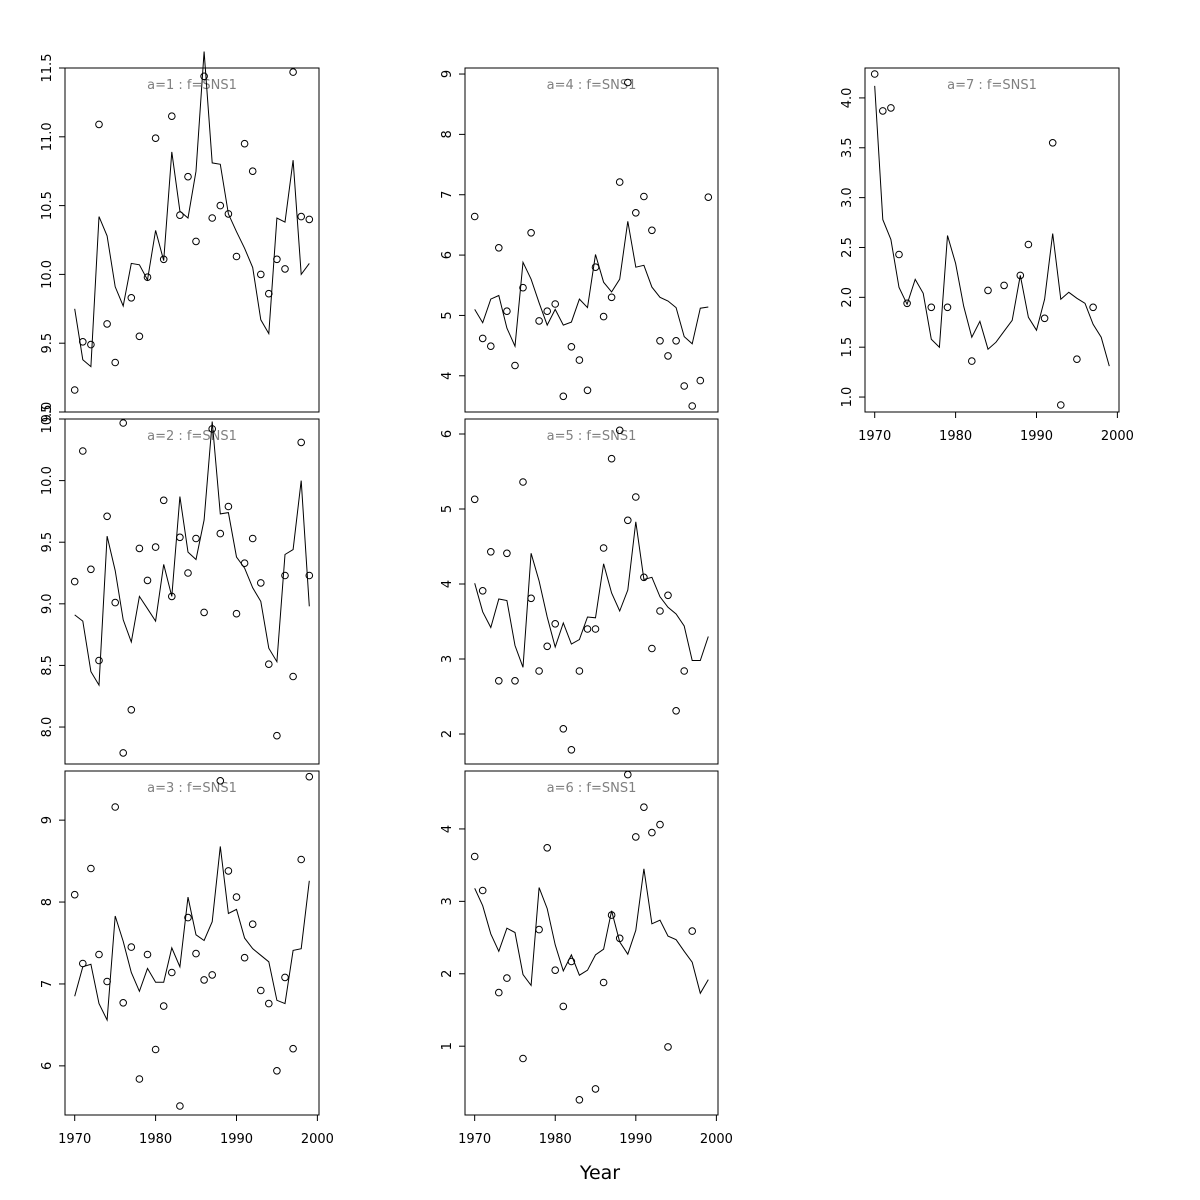 This screenshot has height=1200, width=1200. I want to click on y-tick-label: 2.0, so click(847, 297).